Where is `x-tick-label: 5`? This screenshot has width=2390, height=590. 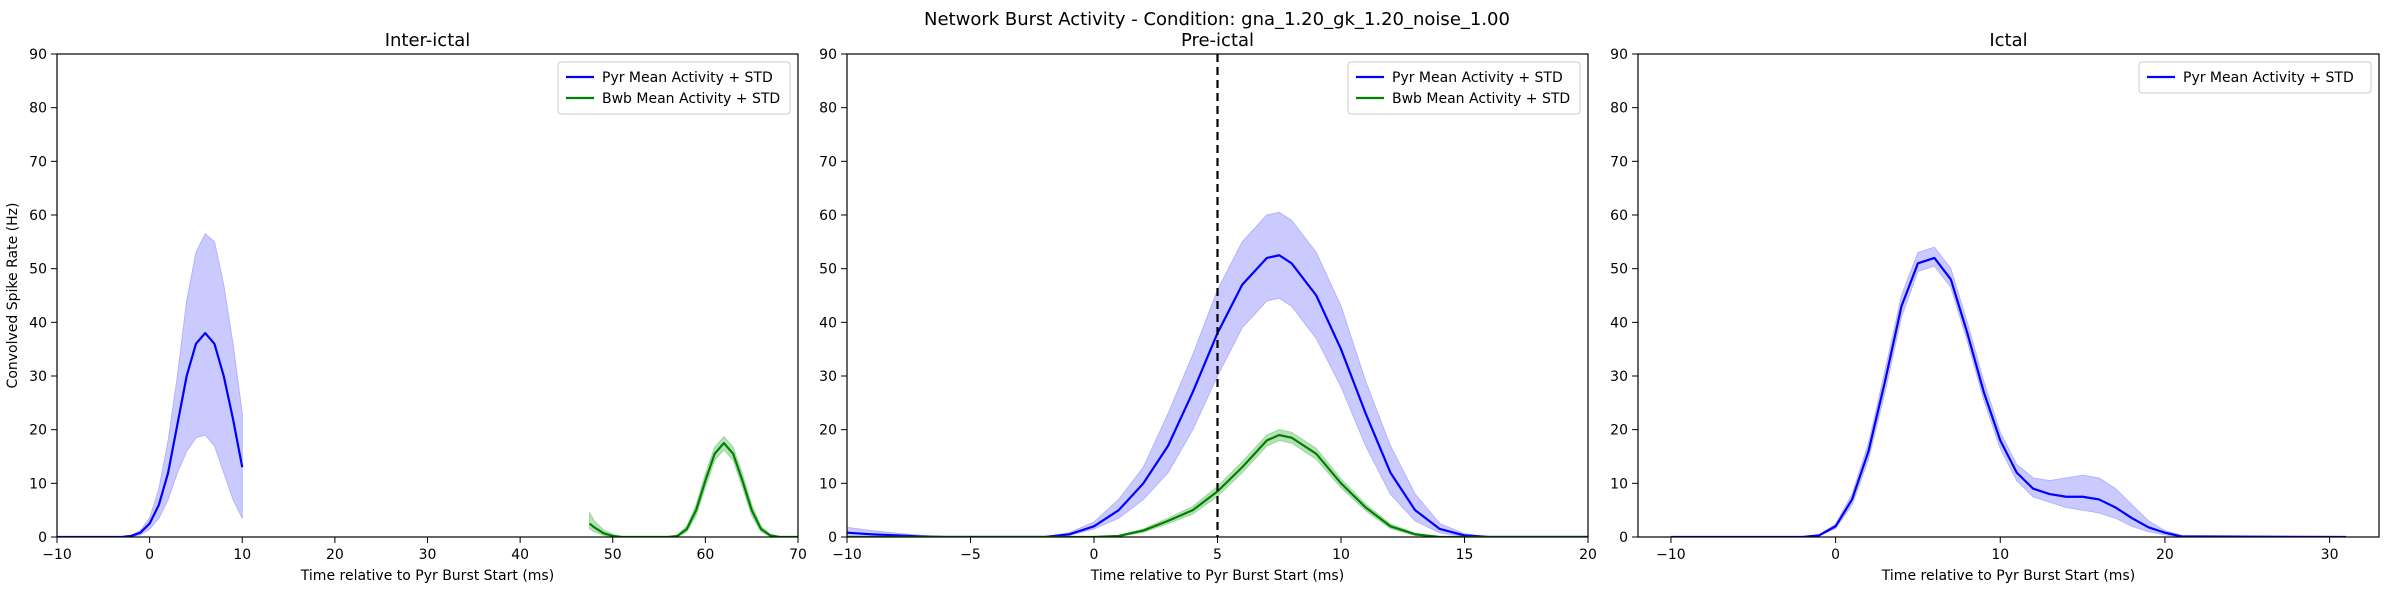 x-tick-label: 5 is located at coordinates (1217, 555).